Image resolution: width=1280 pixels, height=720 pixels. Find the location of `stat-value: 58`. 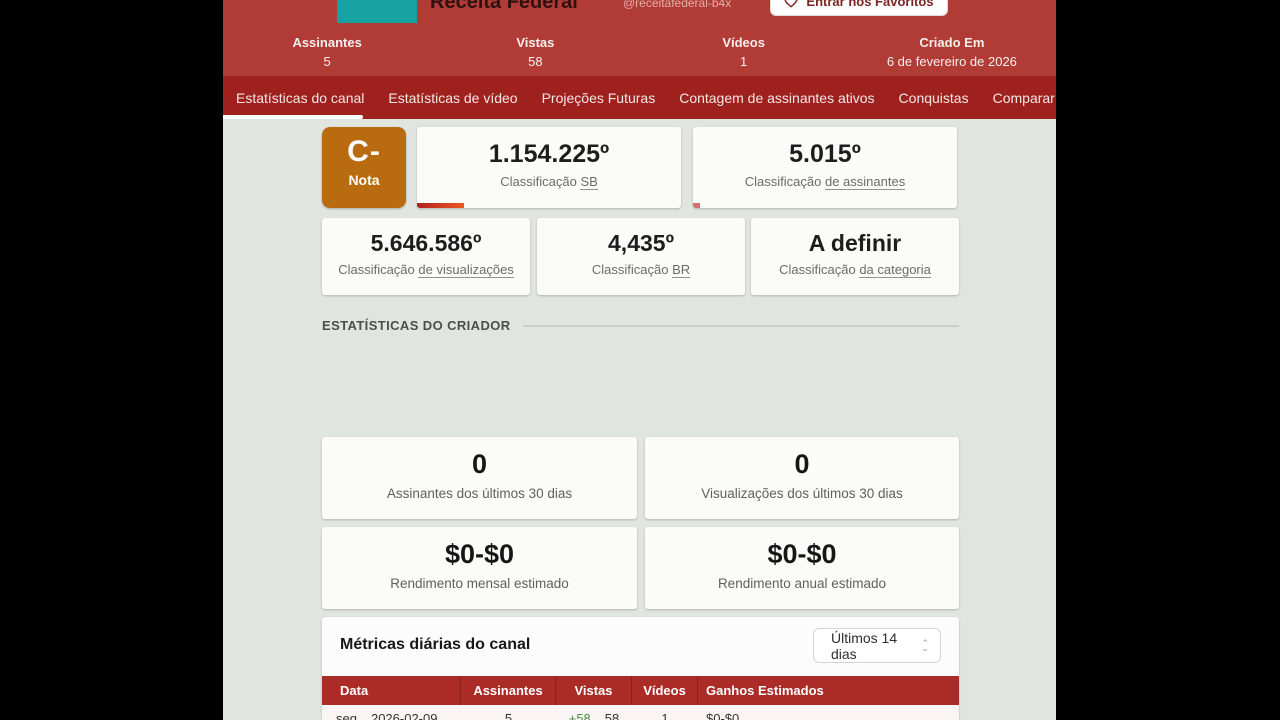

stat-value: 58 is located at coordinates (535, 61).